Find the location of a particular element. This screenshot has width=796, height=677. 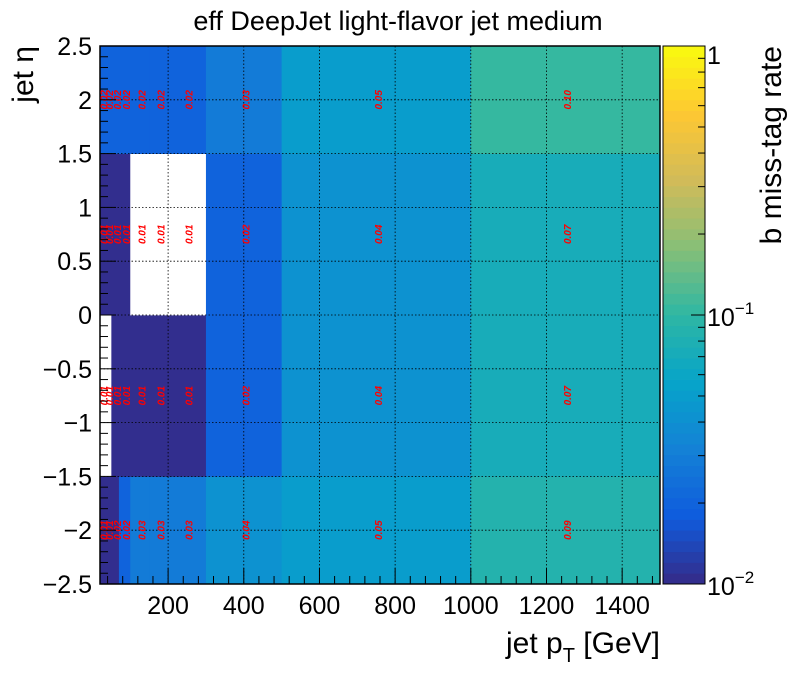

x-tick-label: 200 is located at coordinates (168, 606).